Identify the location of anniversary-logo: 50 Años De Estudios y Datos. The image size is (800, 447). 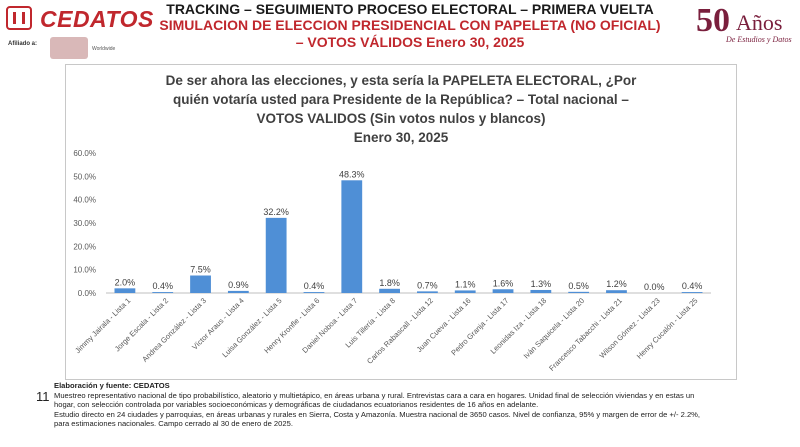
(746, 24).